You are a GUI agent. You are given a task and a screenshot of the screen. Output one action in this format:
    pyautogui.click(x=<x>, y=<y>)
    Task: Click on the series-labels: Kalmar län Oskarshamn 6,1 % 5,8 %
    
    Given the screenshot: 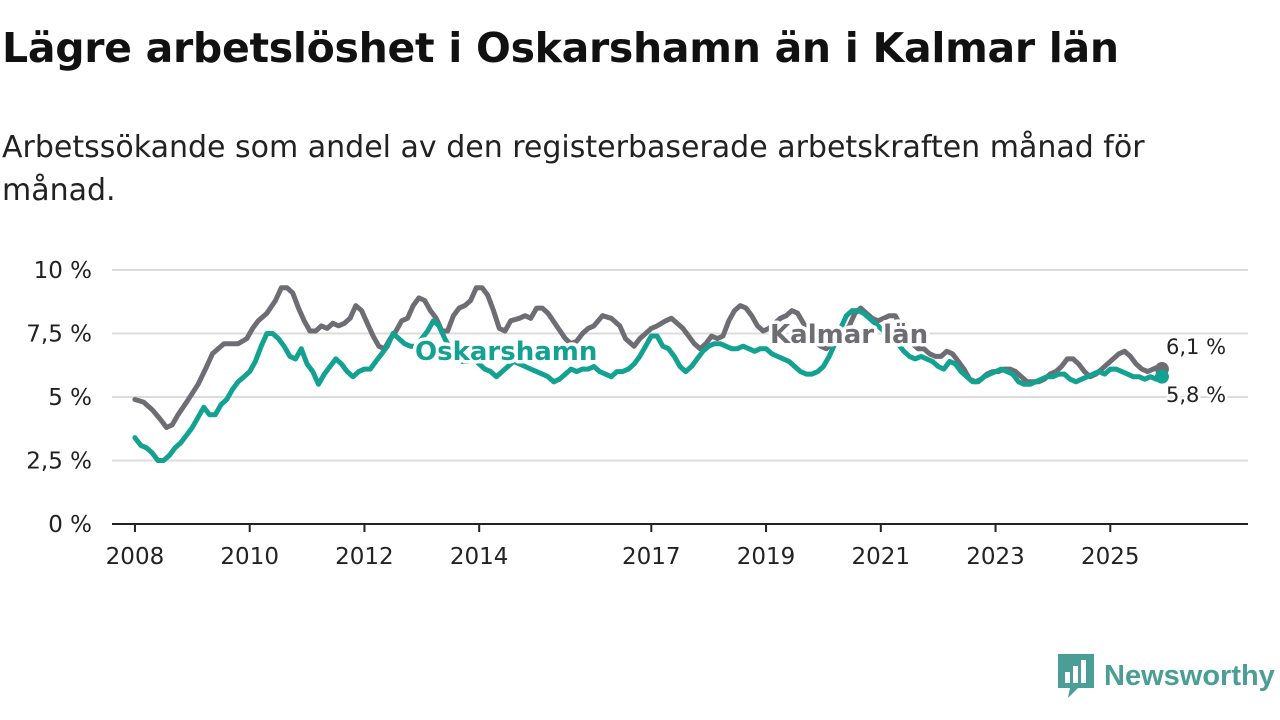 What is the action you would take?
    pyautogui.click(x=820, y=363)
    